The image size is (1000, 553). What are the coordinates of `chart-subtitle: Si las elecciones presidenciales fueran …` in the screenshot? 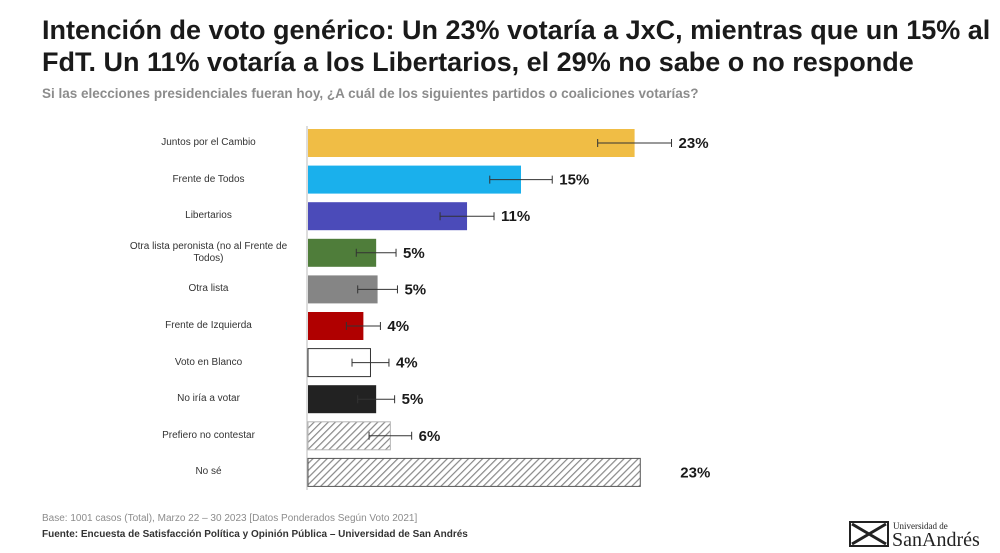 It's located at (370, 93).